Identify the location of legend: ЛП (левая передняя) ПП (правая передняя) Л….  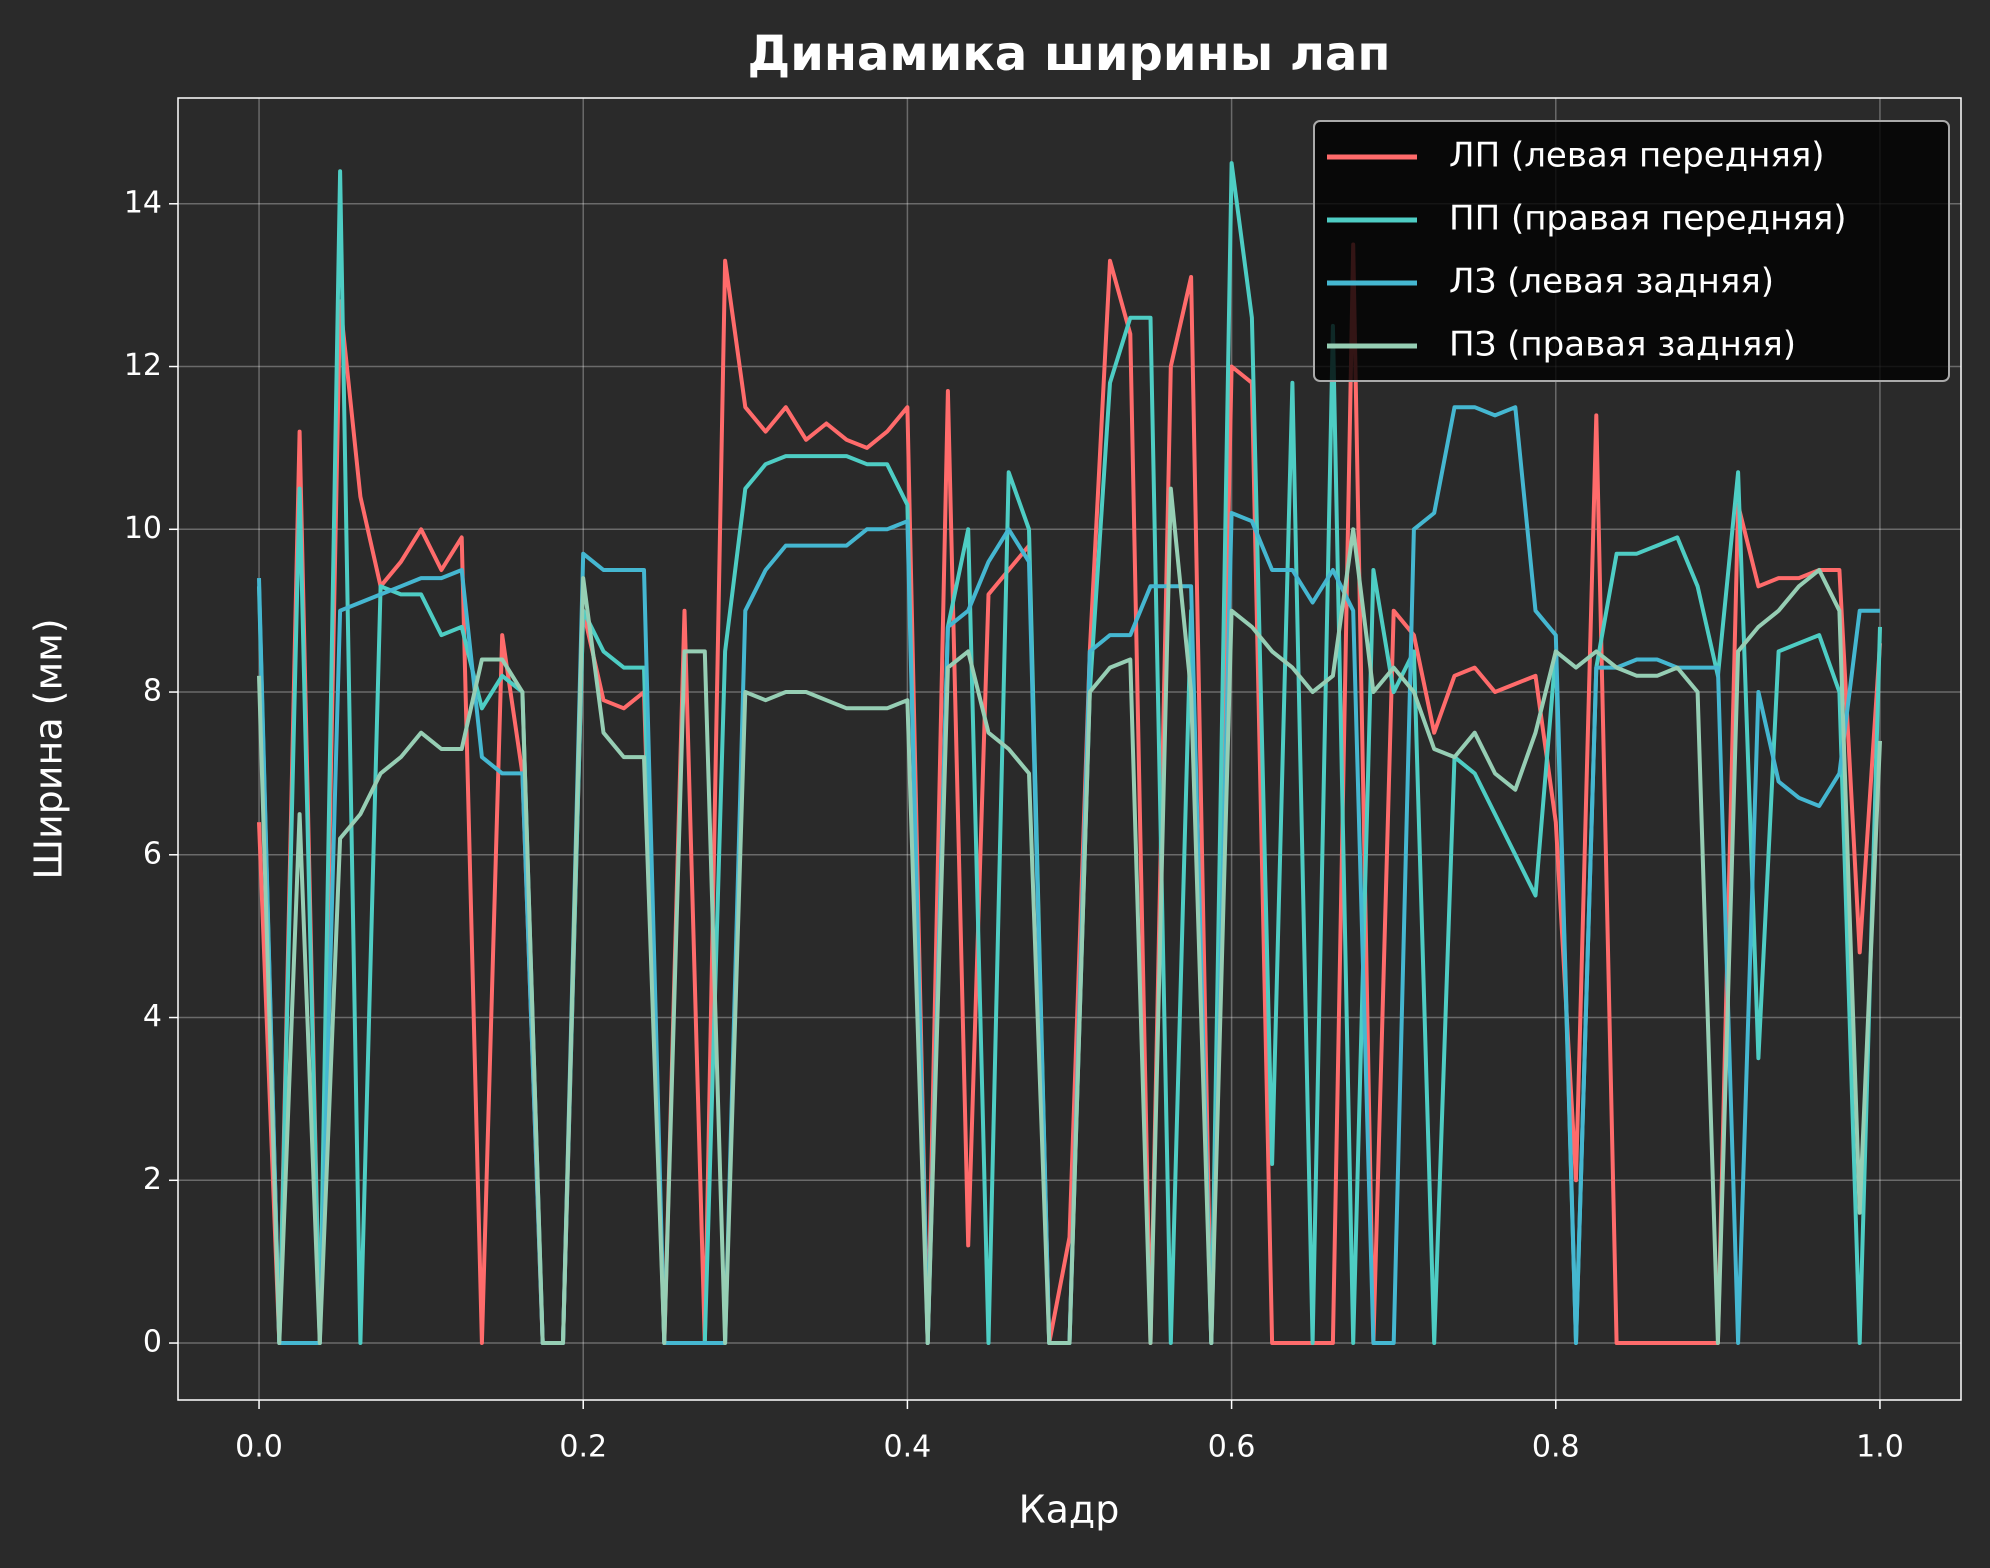
(1631, 251).